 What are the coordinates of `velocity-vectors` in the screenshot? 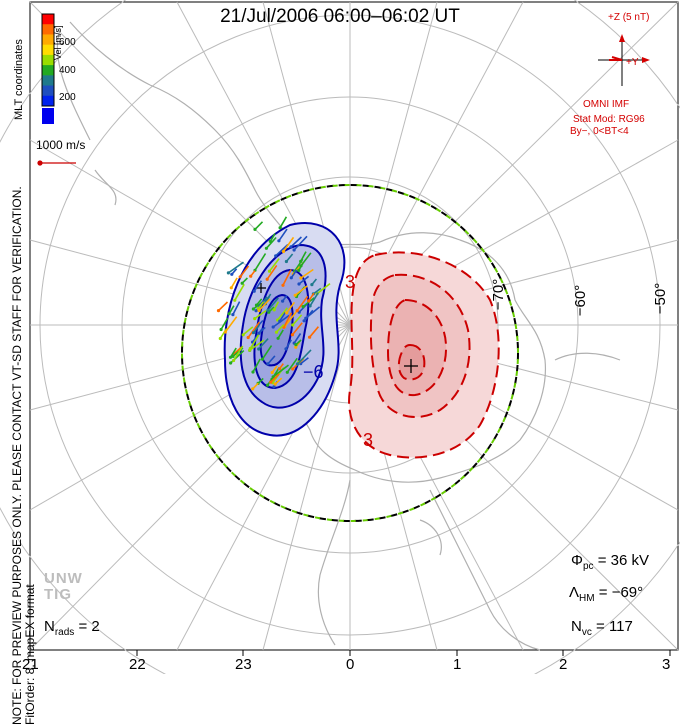 It's located at (273, 303).